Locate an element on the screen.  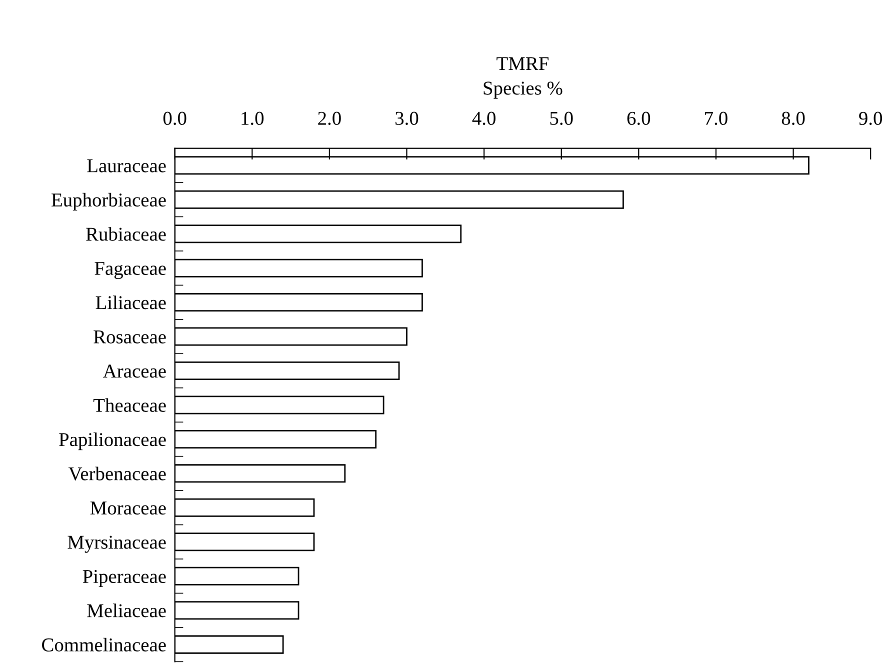
x-tick-label: 8.0 is located at coordinates (793, 118).